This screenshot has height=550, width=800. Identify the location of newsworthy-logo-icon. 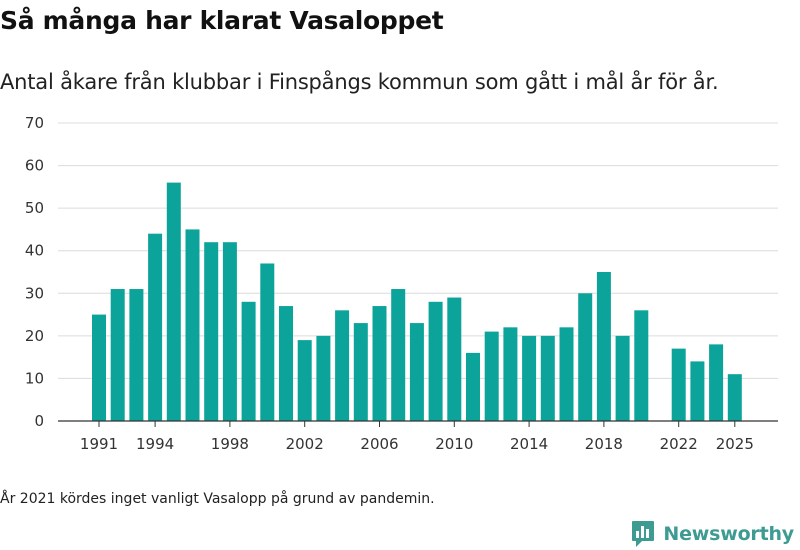
(643, 534).